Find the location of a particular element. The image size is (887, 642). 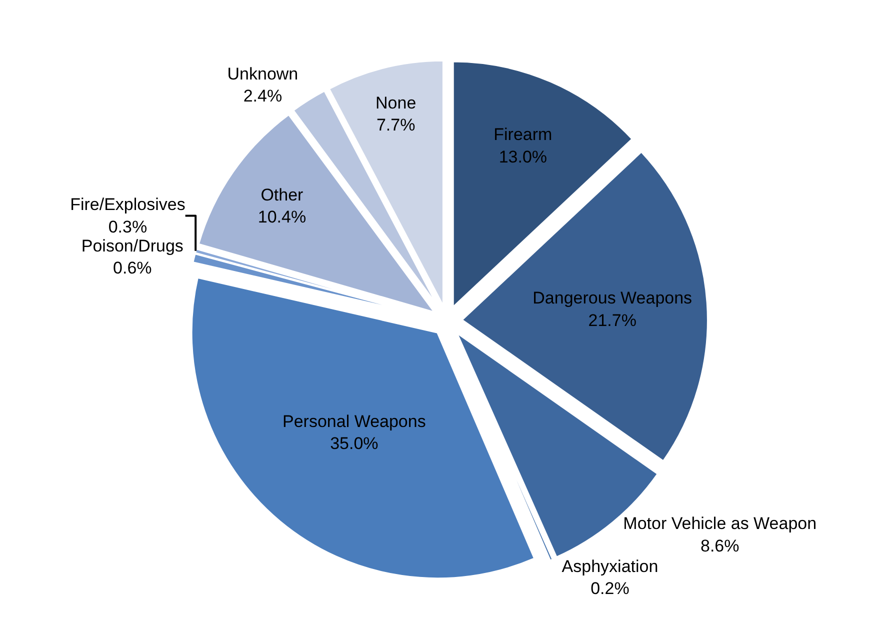

slice-label: Dangerous Weapons is located at coordinates (612, 298).